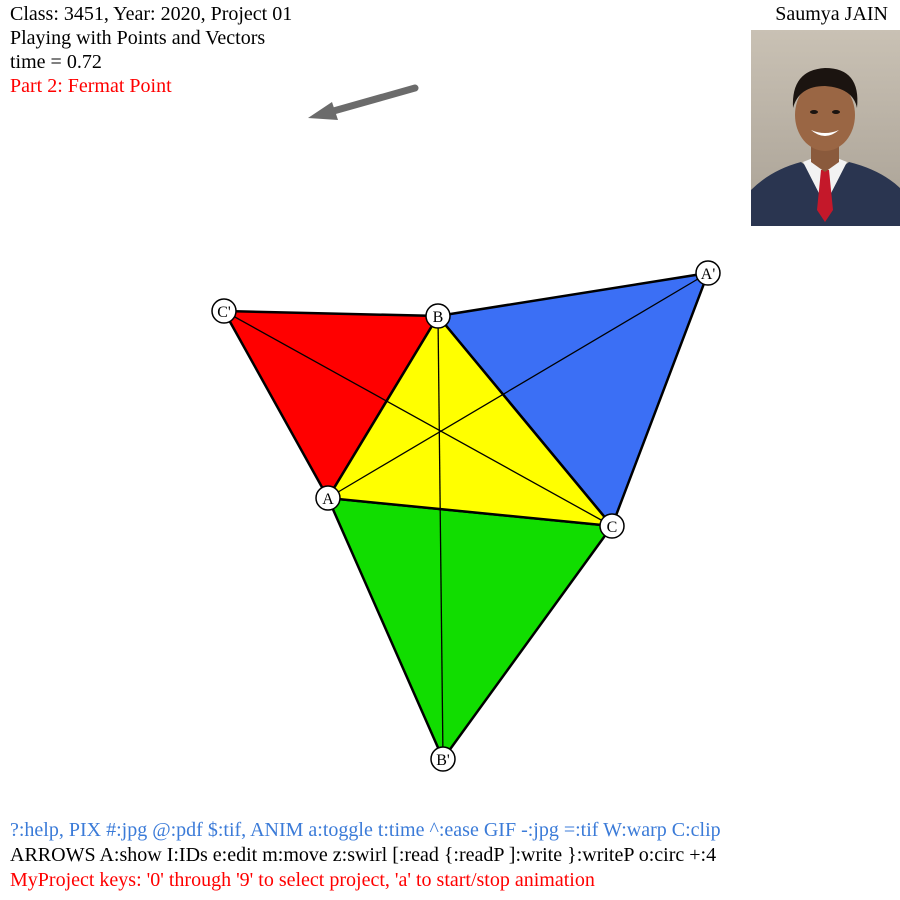  I want to click on author-name: Saumya JAIN, so click(831, 14).